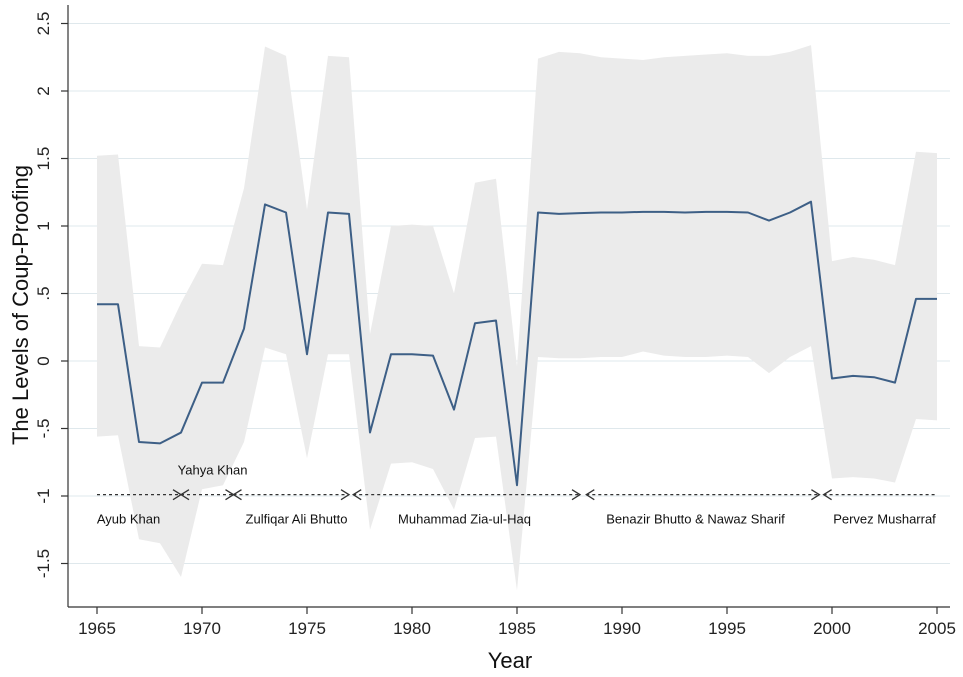 The image size is (963, 677). Describe the element at coordinates (202, 628) in the screenshot. I see `x-tick-label-1: 1970` at that location.